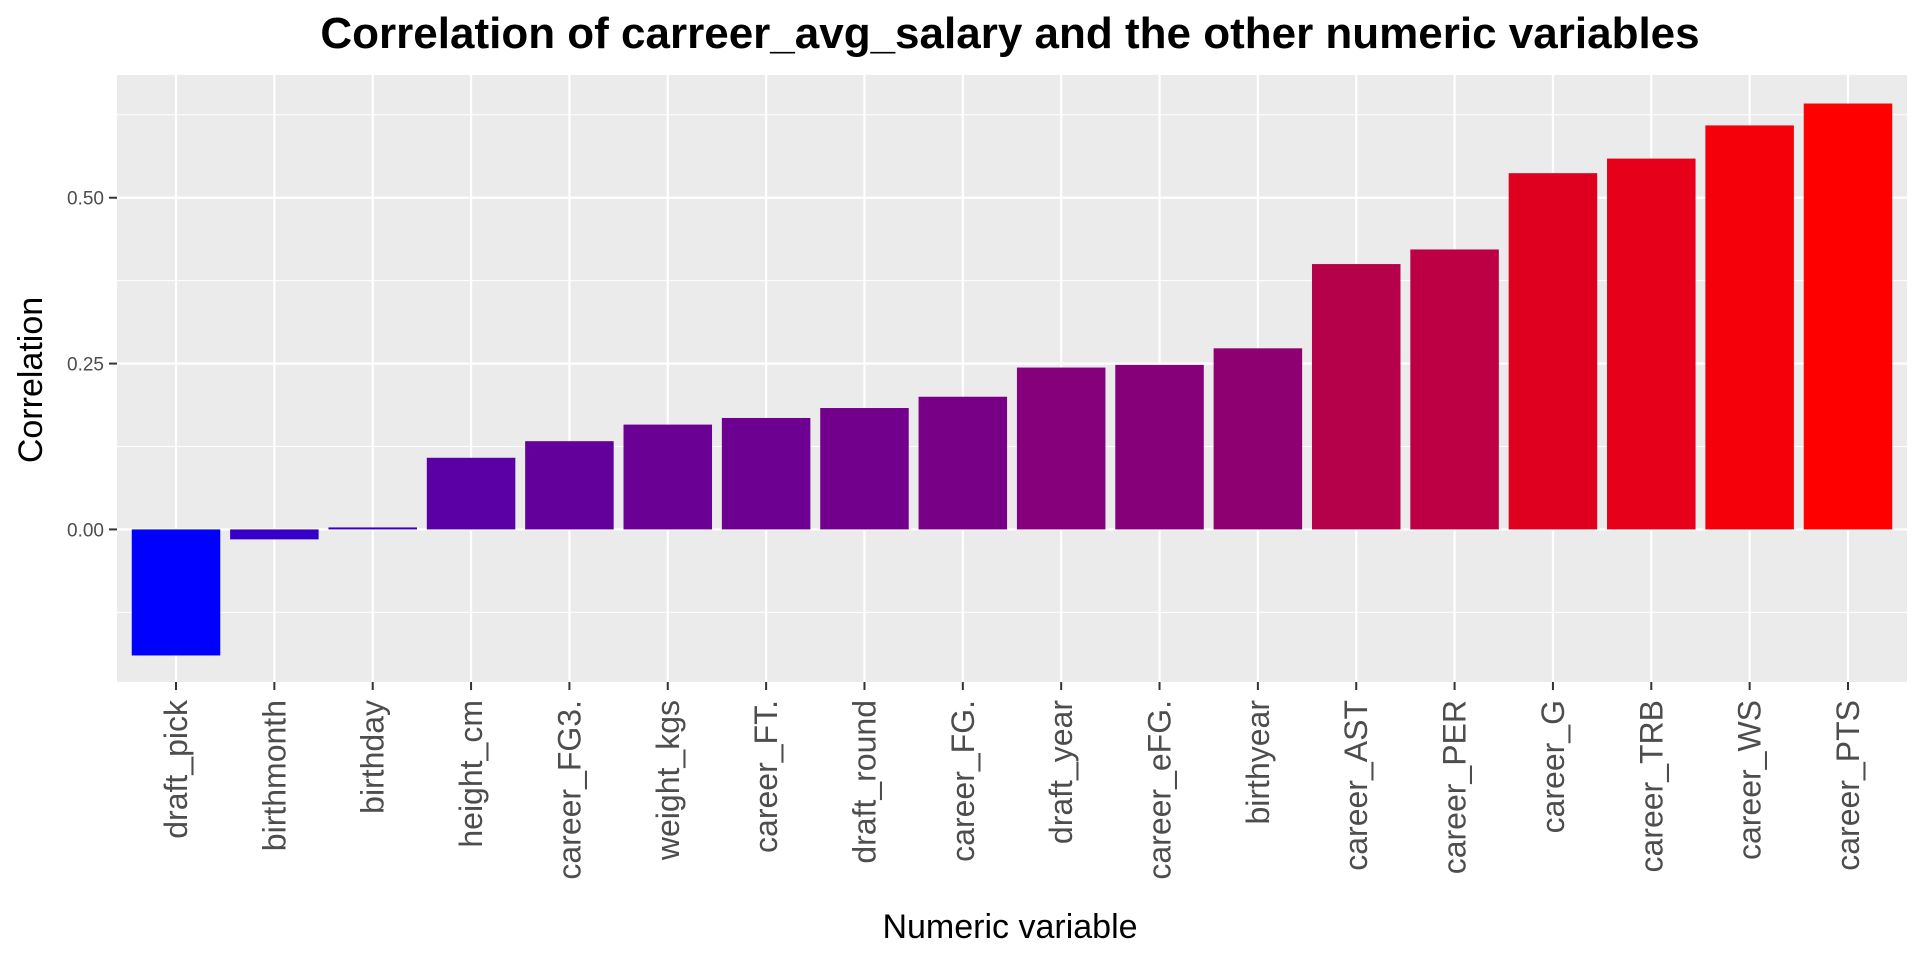  I want to click on x-tick-label: career_FG3., so click(569, 790).